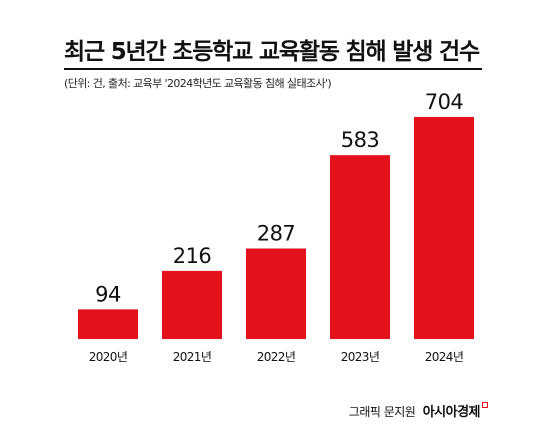 The image size is (550, 440). I want to click on bar-2021년, so click(192, 304).